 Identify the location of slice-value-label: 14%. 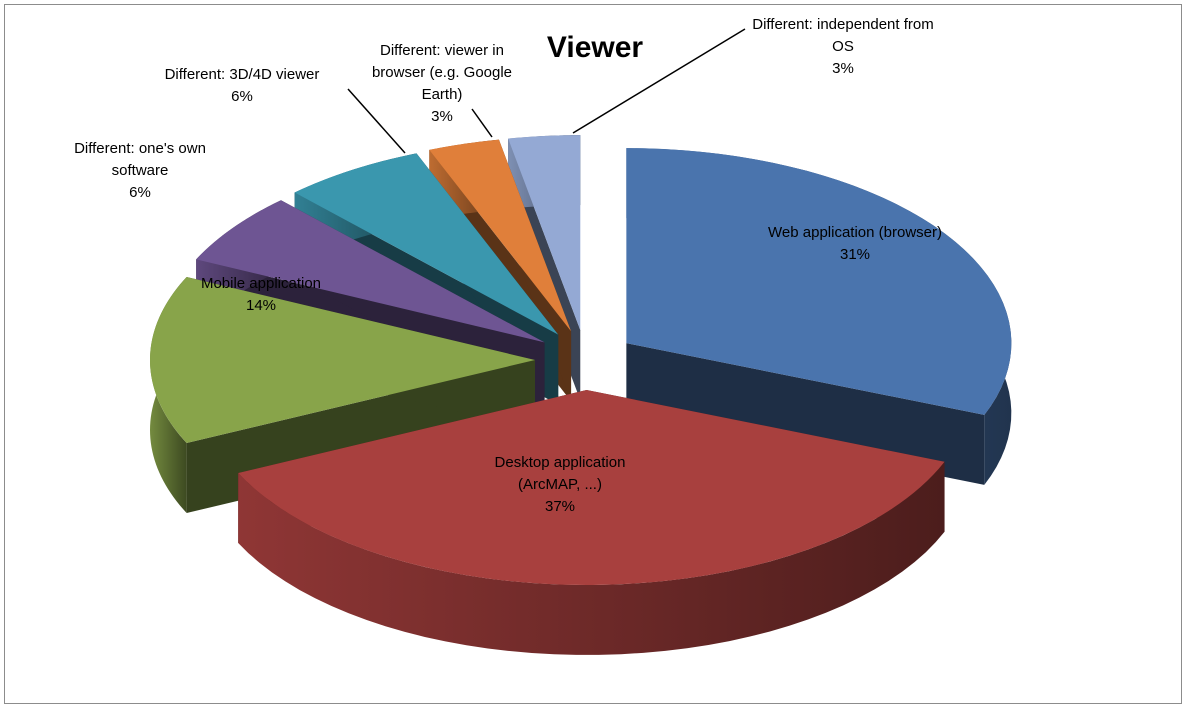
(261, 305).